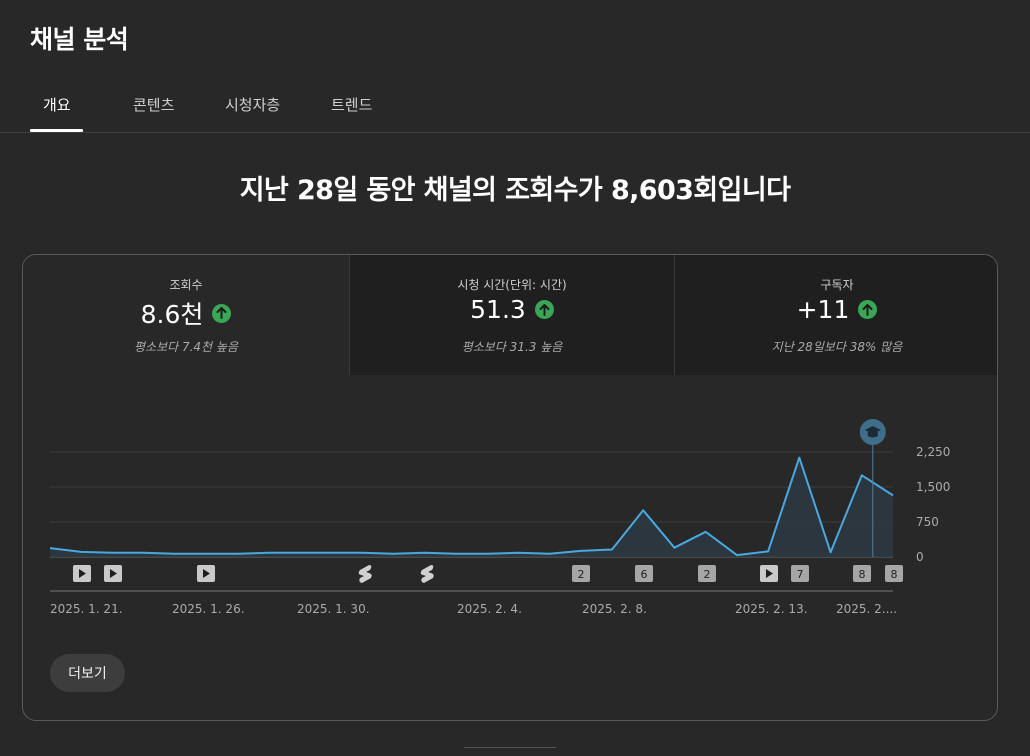 The width and height of the screenshot is (1030, 756). I want to click on tab-audience: 시청자층, so click(253, 105).